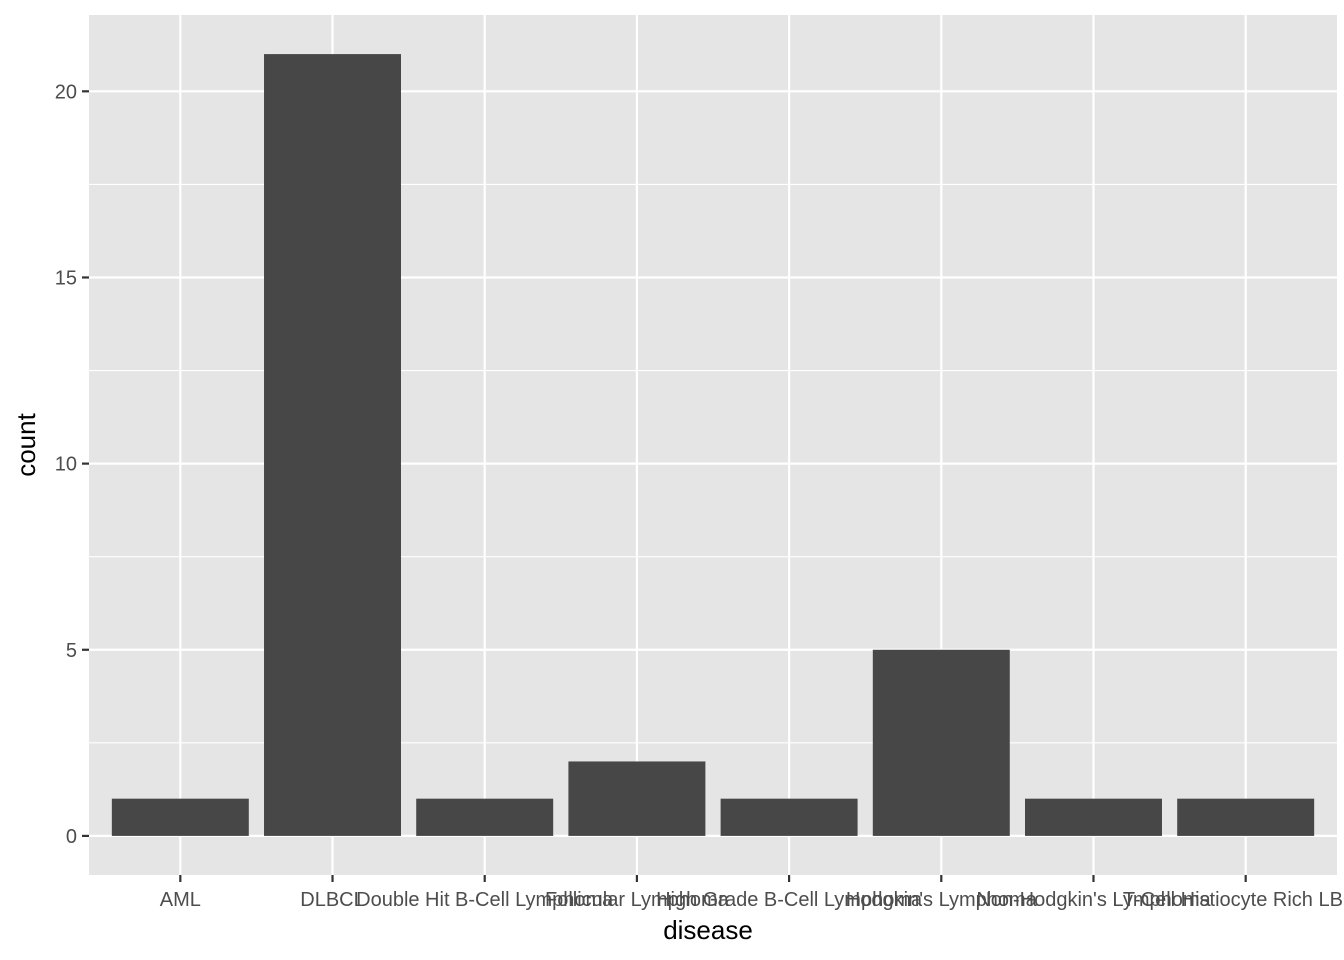 This screenshot has width=1344, height=960. What do you see at coordinates (708, 930) in the screenshot?
I see `x-axis-title: disease` at bounding box center [708, 930].